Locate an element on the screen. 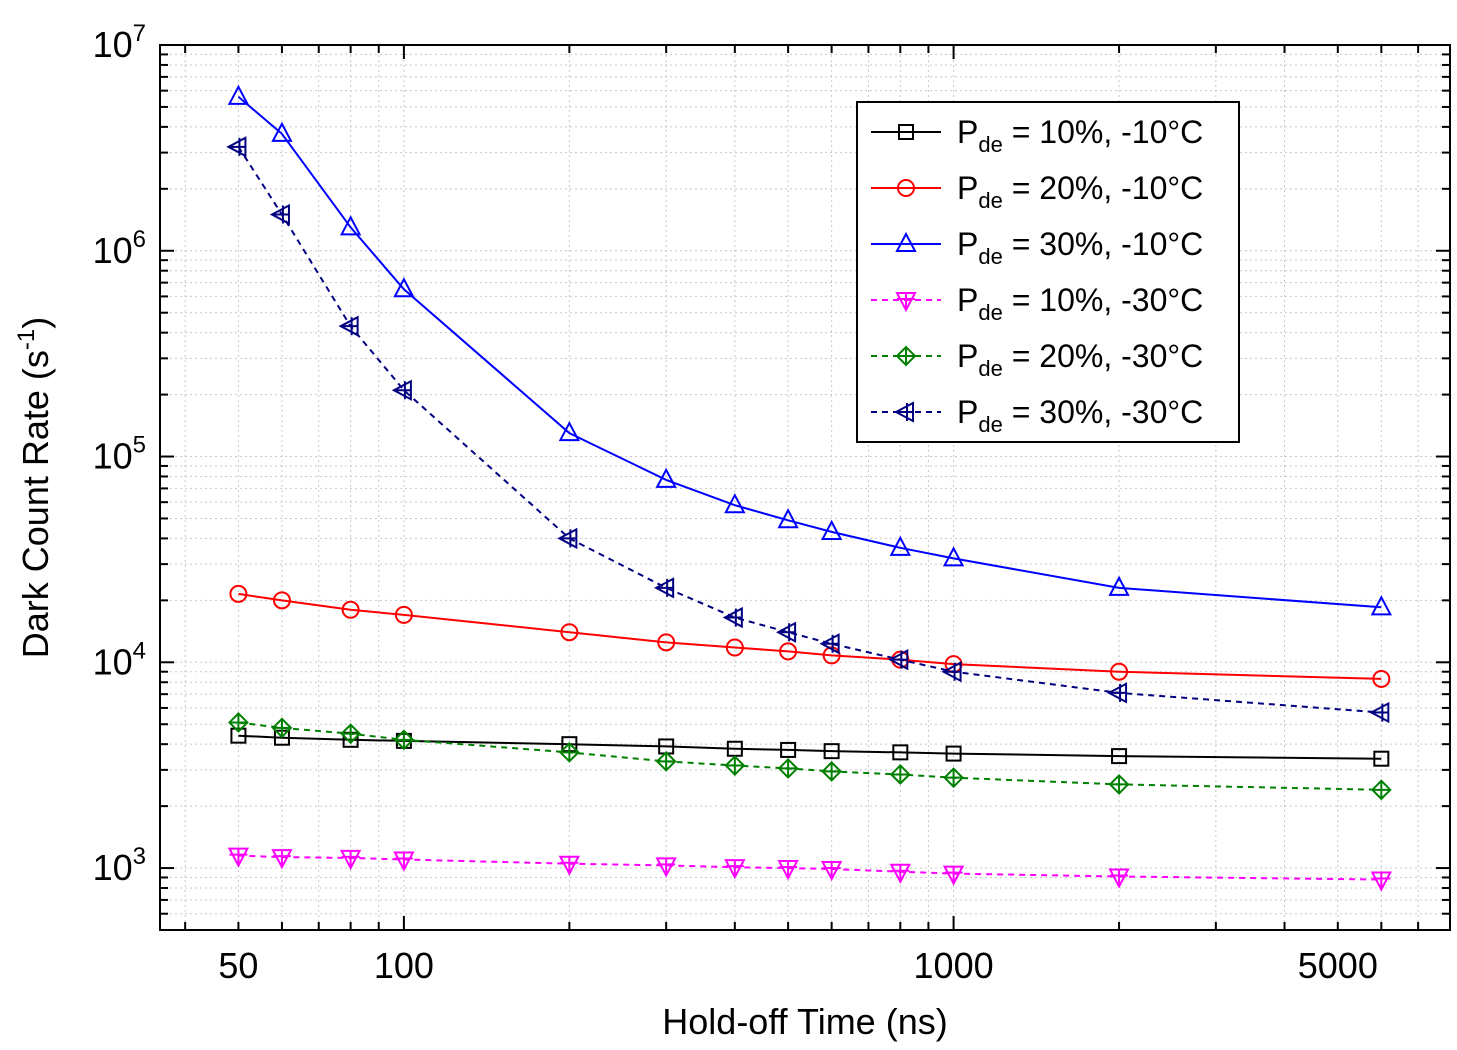  x-tick-label: 1000 is located at coordinates (954, 965).